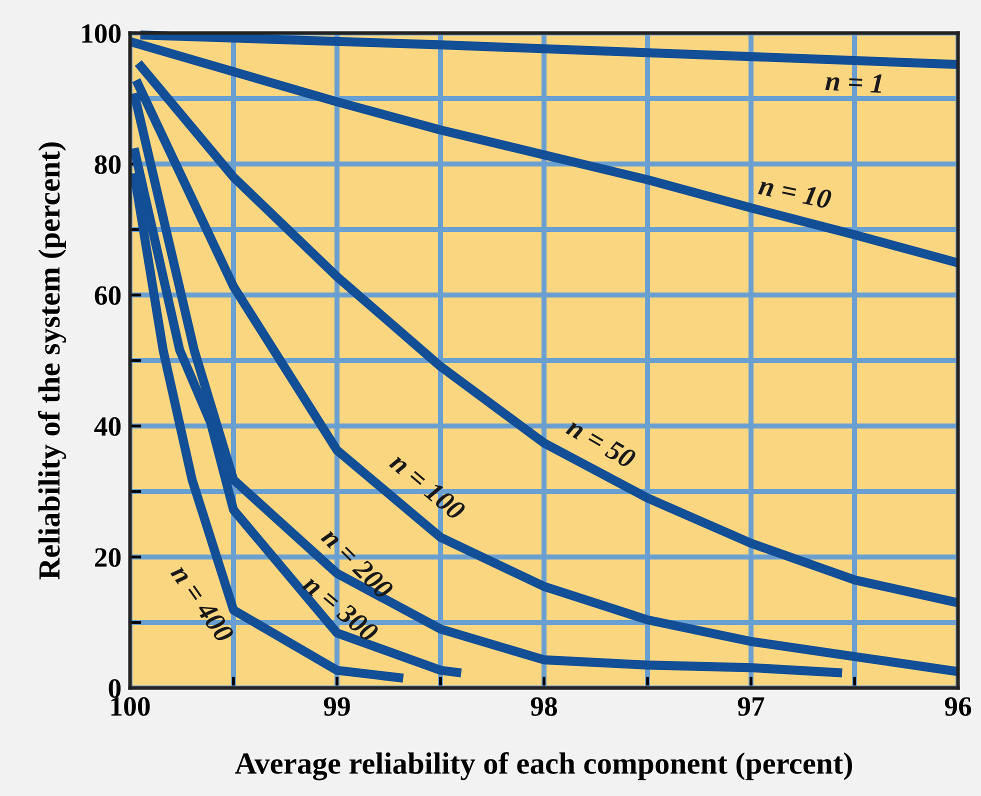 This screenshot has width=981, height=796. Describe the element at coordinates (107, 164) in the screenshot. I see `y-tick-label: 80` at that location.